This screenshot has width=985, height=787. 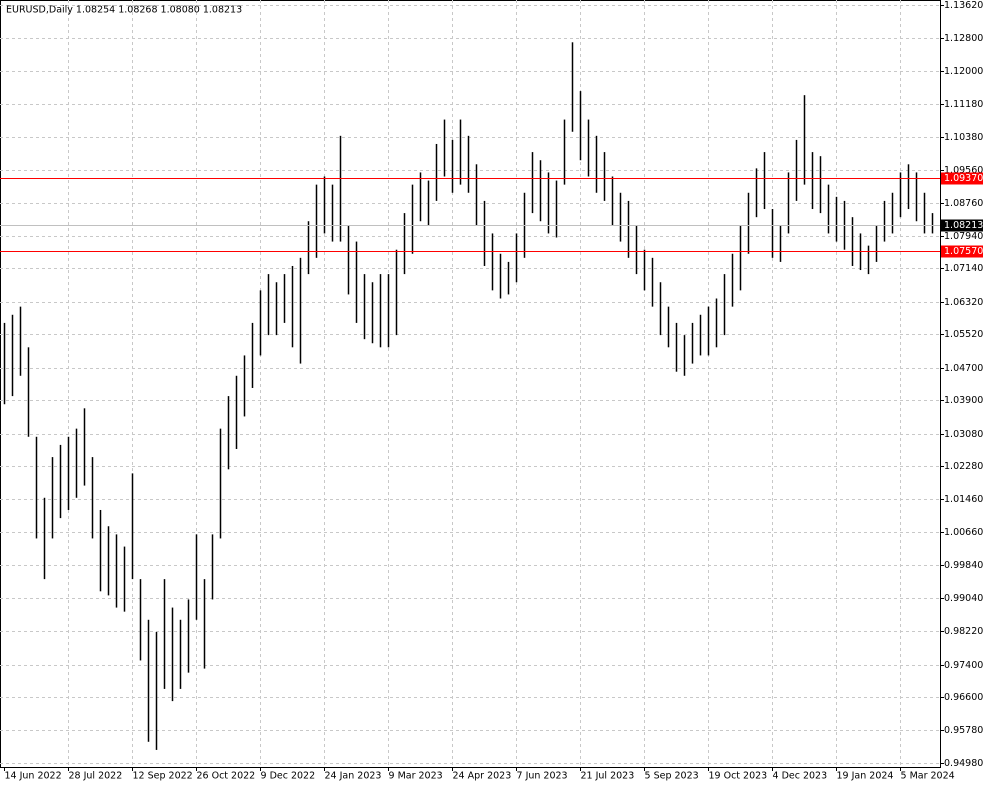 What do you see at coordinates (963, 665) in the screenshot?
I see `y-tick-label: 0.97400` at bounding box center [963, 665].